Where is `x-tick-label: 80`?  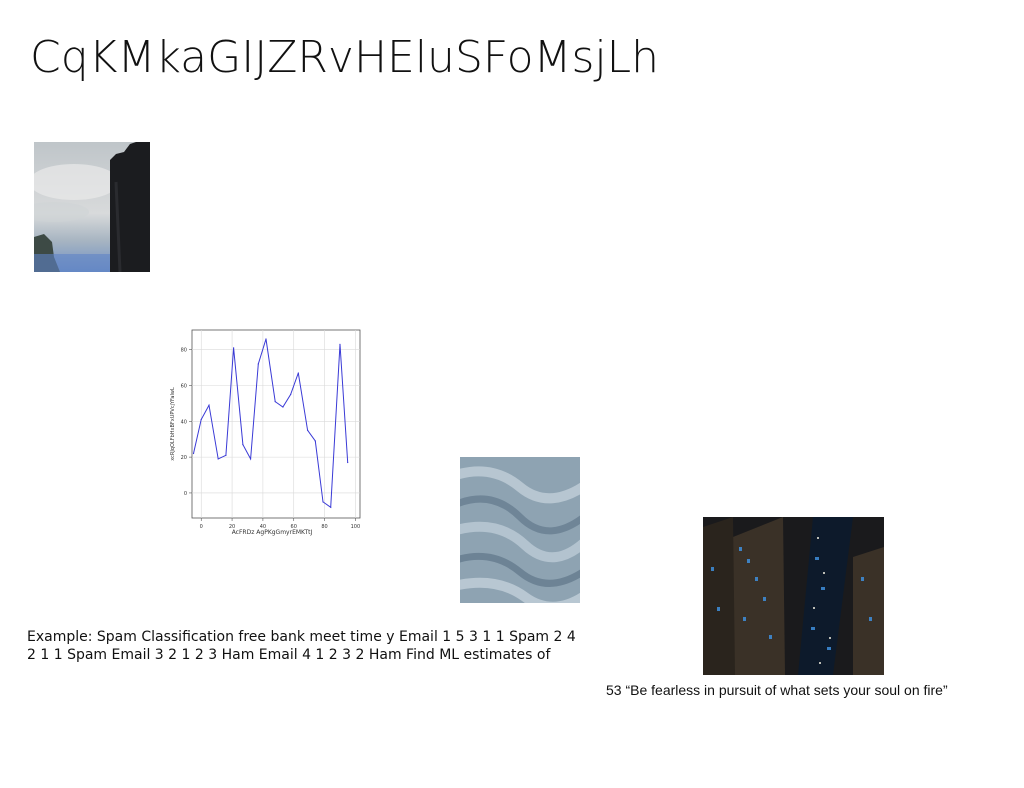
x-tick-label: 80 is located at coordinates (324, 527).